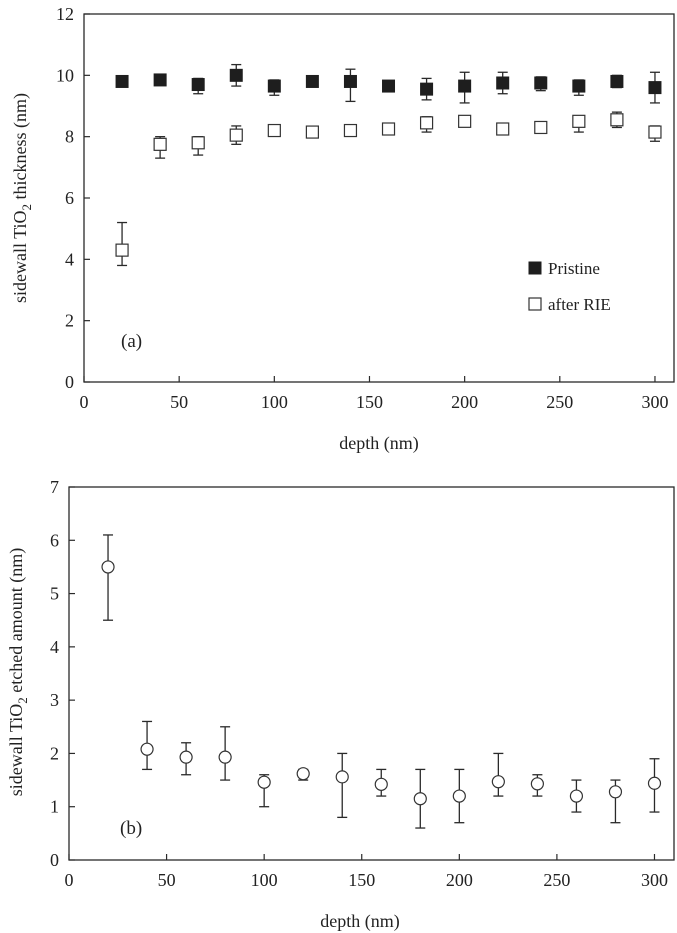 This screenshot has height=933, width=677. I want to click on y-axis-label-b-after: etched amount (nm), so click(16, 622).